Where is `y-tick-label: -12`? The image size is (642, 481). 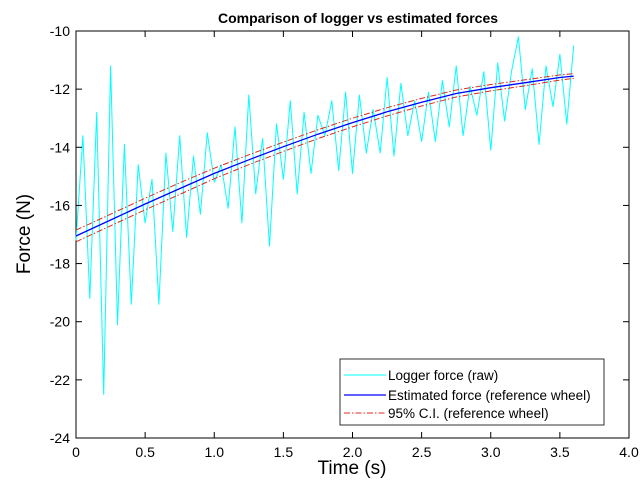 y-tick-label: -12 is located at coordinates (60, 89).